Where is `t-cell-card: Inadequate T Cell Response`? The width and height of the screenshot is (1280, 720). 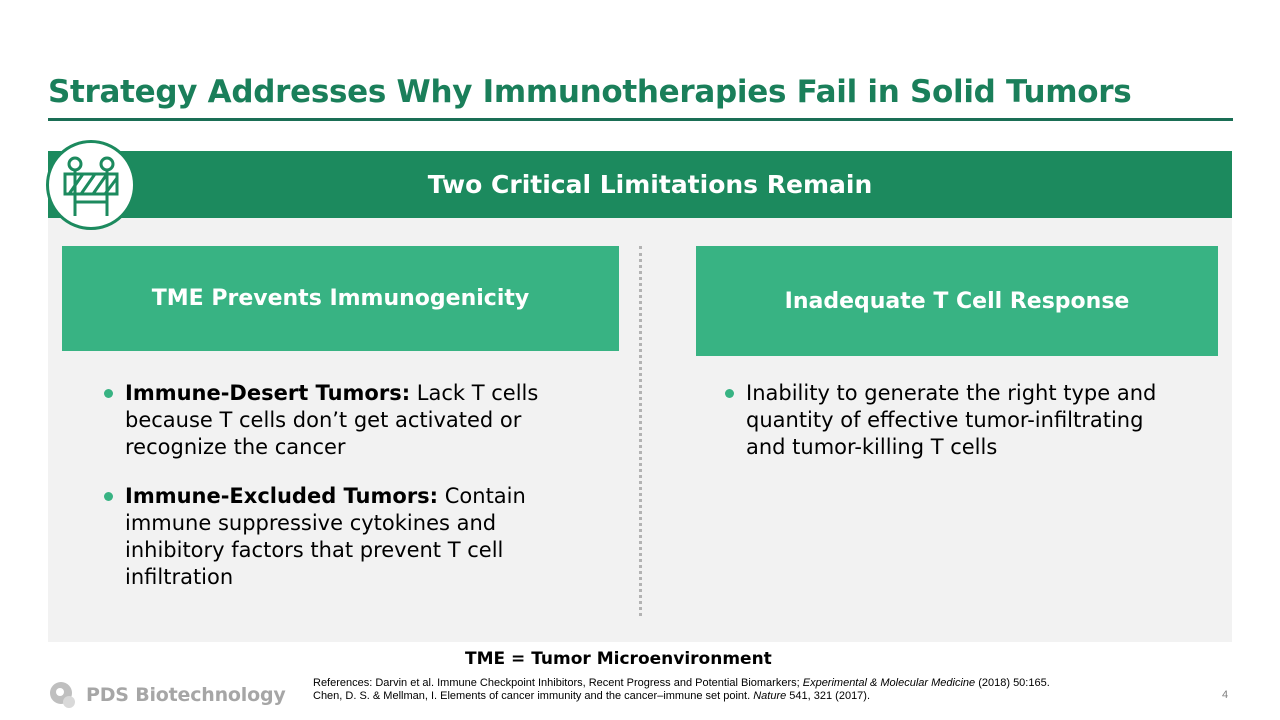 t-cell-card: Inadequate T Cell Response is located at coordinates (957, 301).